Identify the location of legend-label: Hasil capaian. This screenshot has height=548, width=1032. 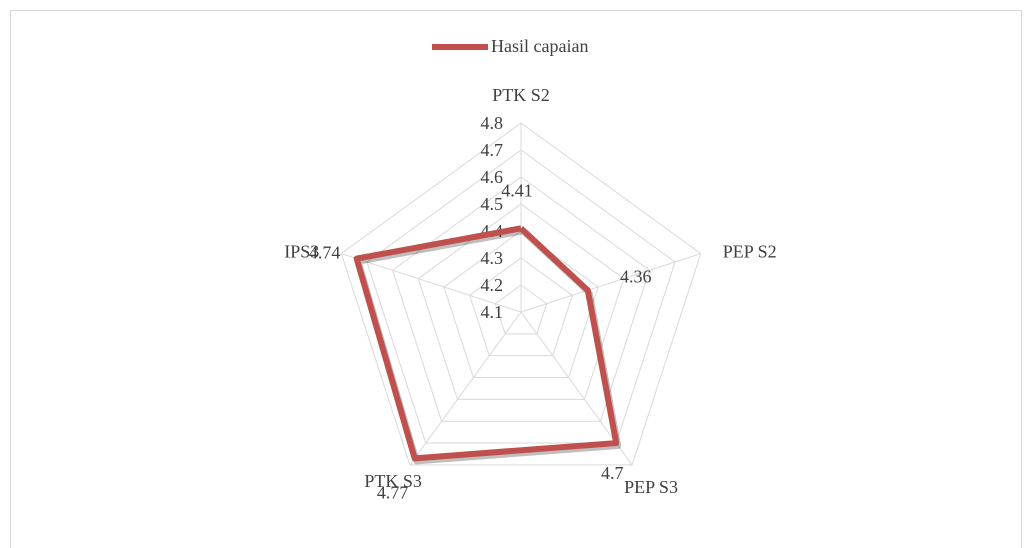
(539, 46).